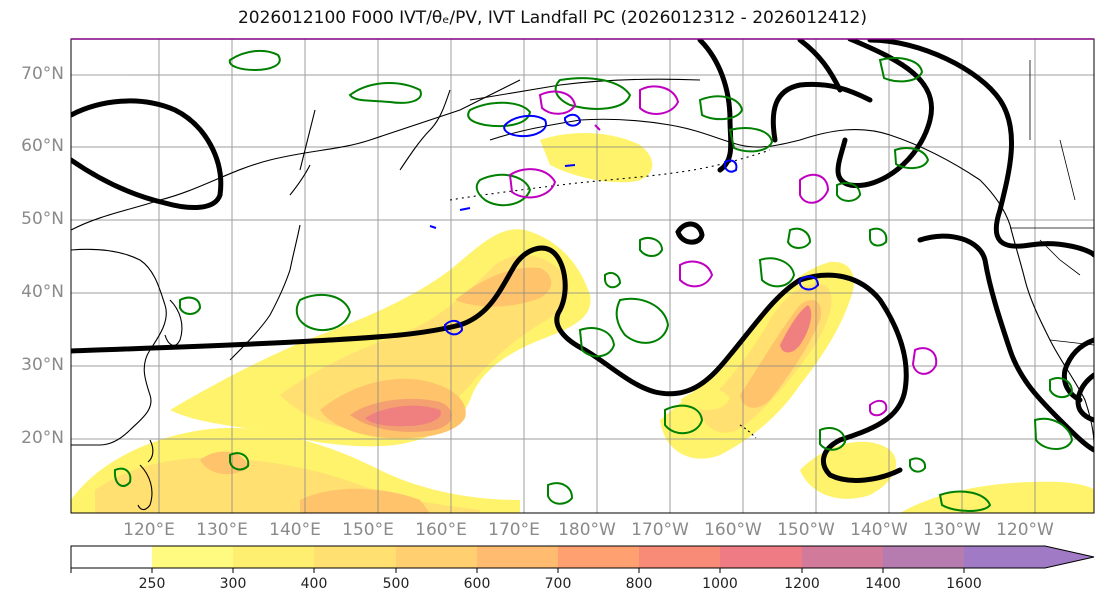  What do you see at coordinates (233, 584) in the screenshot?
I see `colorbar-tick-label: 300` at bounding box center [233, 584].